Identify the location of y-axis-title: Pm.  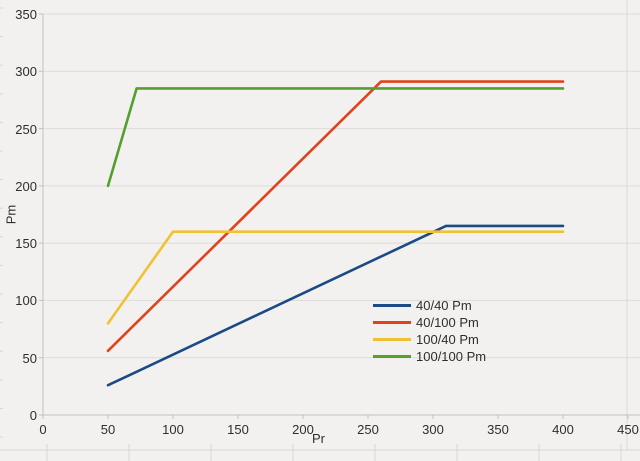
(11, 214).